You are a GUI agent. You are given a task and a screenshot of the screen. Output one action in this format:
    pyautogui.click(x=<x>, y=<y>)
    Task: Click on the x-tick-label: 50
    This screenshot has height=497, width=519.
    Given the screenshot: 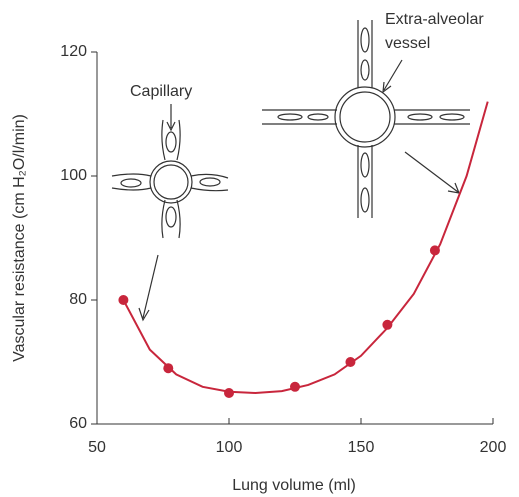 What is the action you would take?
    pyautogui.click(x=97, y=447)
    